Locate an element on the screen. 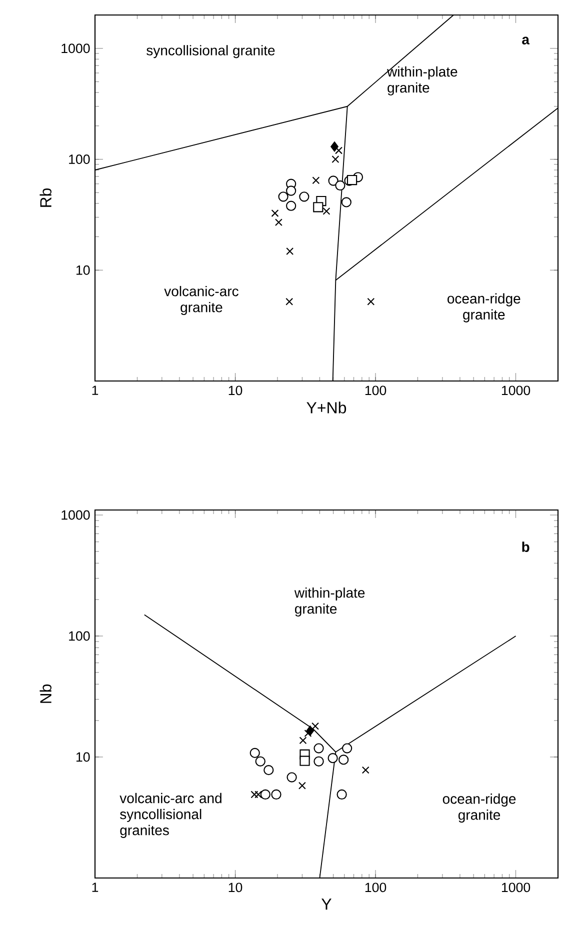 This screenshot has width=563, height=940. y-axis-title: Nb is located at coordinates (46, 693).